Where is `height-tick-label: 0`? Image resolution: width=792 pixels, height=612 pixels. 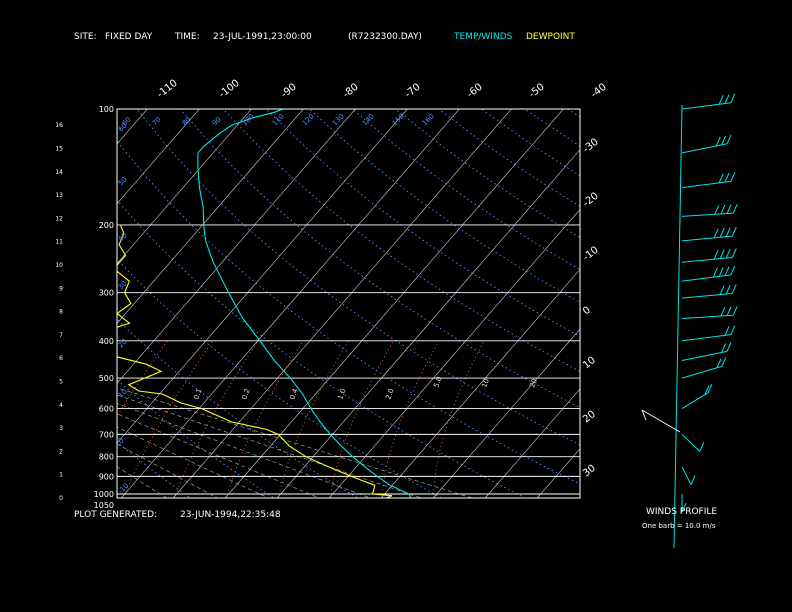
height-tick-label: 0 is located at coordinates (61, 498).